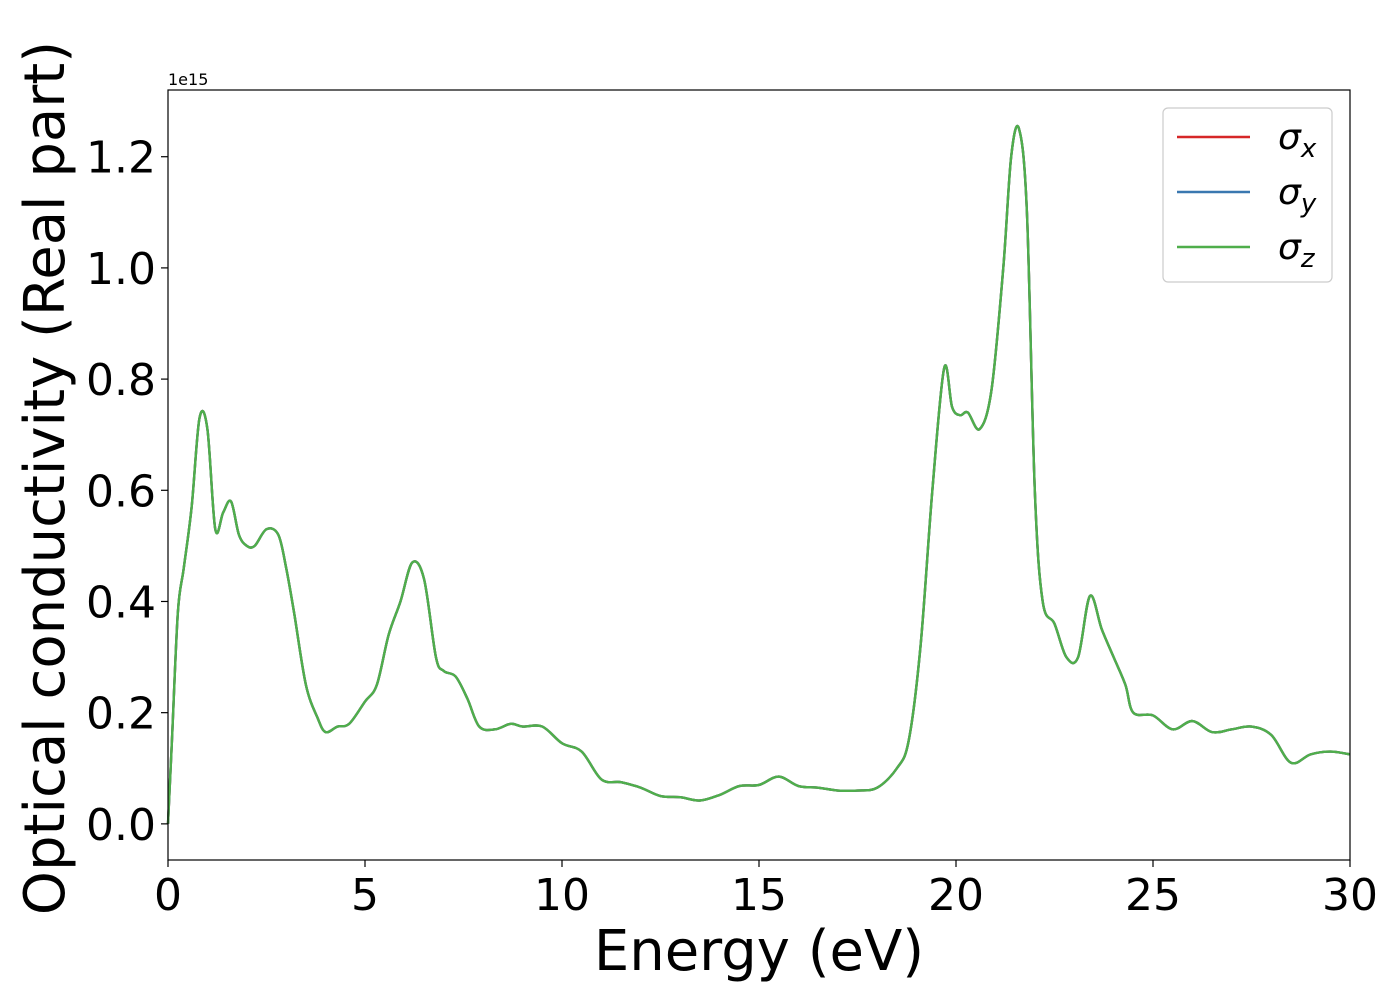 This screenshot has width=1400, height=1000. What do you see at coordinates (759, 951) in the screenshot?
I see `x-axis-label: Energy (eV)` at bounding box center [759, 951].